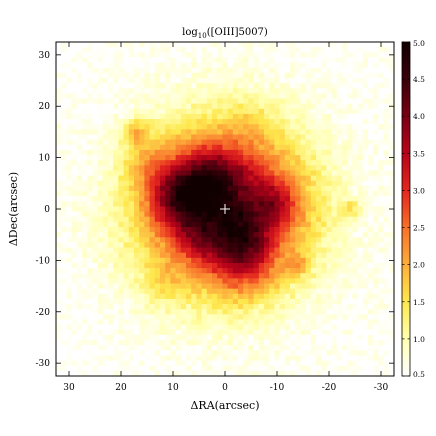 The width and height of the screenshot is (436, 436). What do you see at coordinates (45, 107) in the screenshot?
I see `y-tick-label: 20` at bounding box center [45, 107].